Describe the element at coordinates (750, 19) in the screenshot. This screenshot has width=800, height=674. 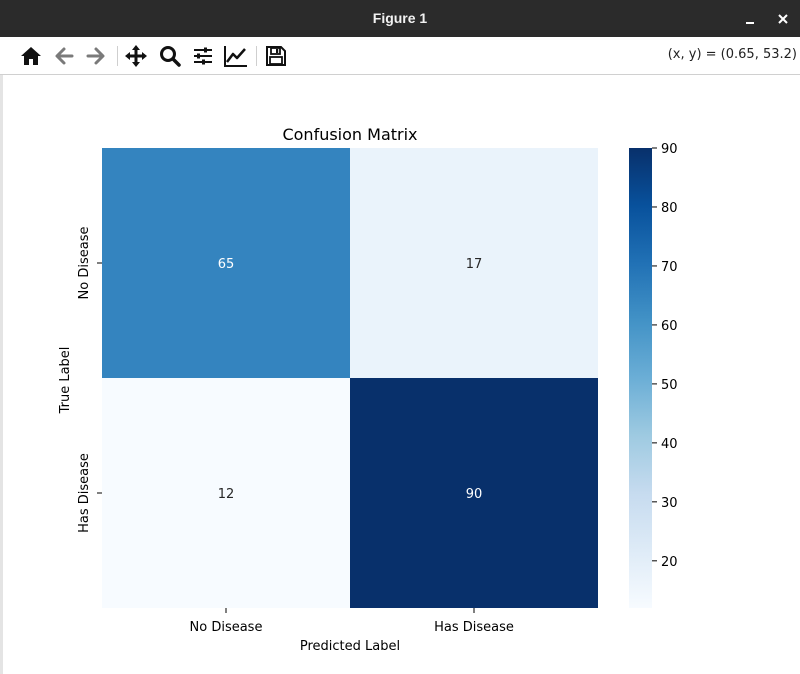
I see `minimize-button` at that location.